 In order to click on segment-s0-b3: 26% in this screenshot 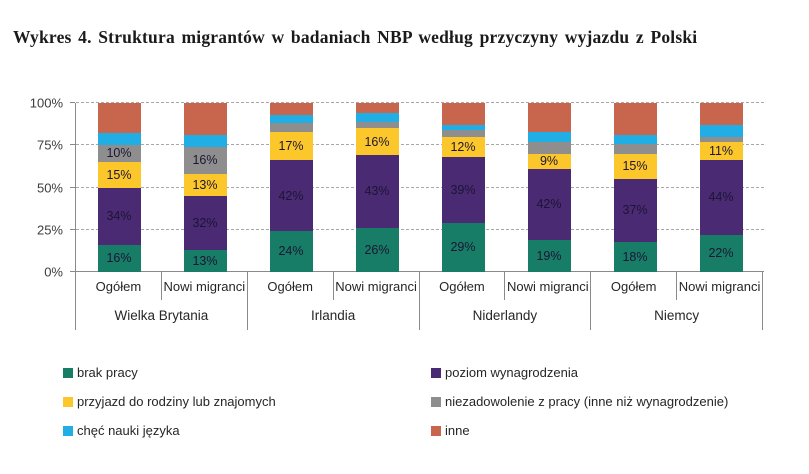, I will do `click(377, 250)`.